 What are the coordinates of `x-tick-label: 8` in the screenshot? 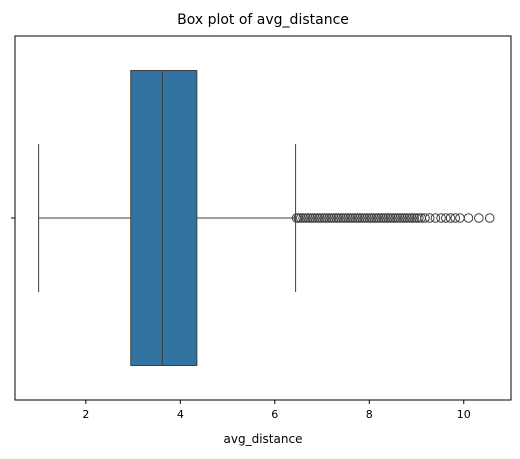 It's located at (369, 414).